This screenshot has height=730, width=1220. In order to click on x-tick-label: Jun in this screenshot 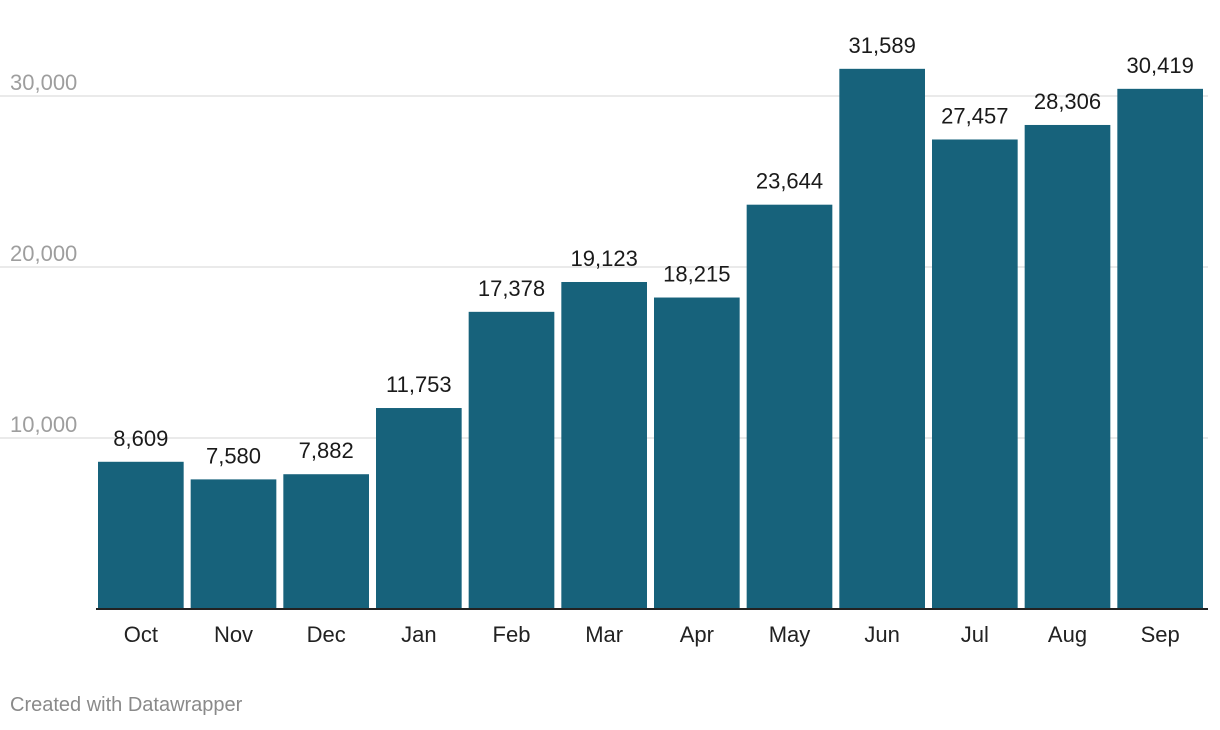, I will do `click(881, 634)`.